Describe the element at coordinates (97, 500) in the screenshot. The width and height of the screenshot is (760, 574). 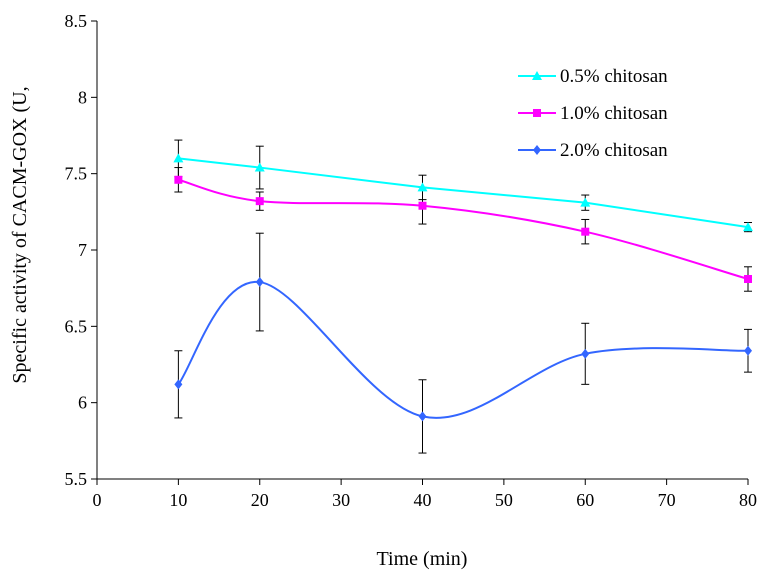
I see `x-tick-label: 0` at that location.